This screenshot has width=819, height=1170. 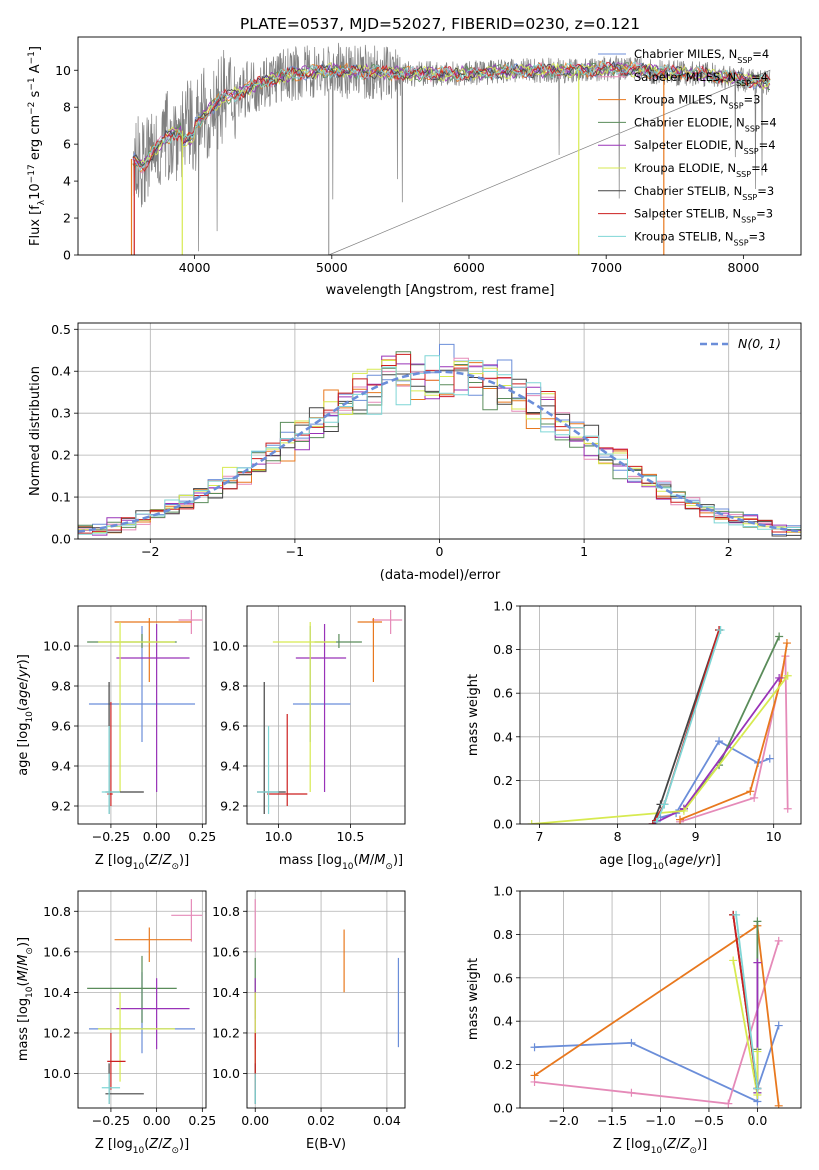 I want to click on x-tick-label: −1.0, so click(x=660, y=1120).